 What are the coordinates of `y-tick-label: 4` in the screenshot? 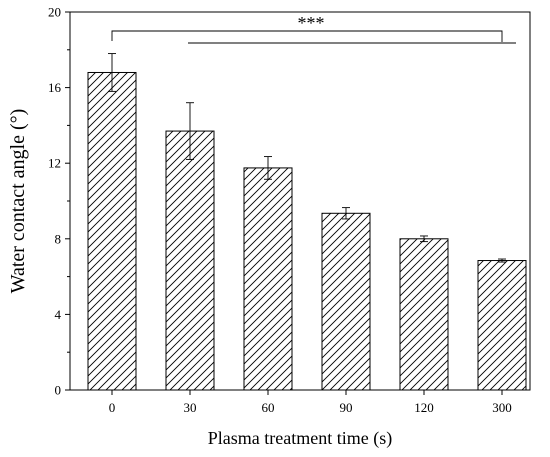 It's located at (58, 314).